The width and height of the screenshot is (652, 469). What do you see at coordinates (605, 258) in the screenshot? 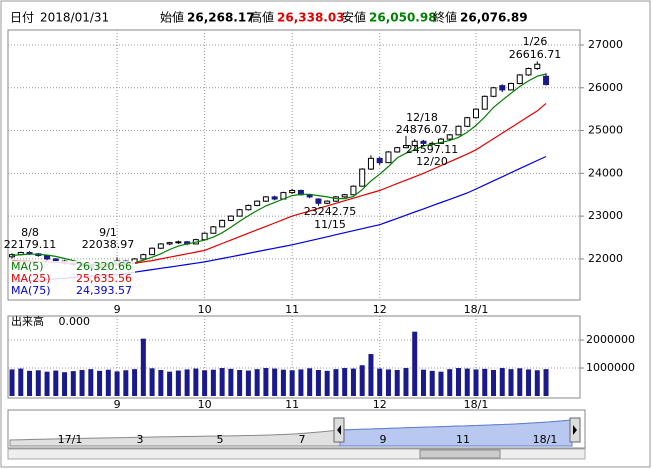
I see `y-tick-label: 22000` at bounding box center [605, 258].